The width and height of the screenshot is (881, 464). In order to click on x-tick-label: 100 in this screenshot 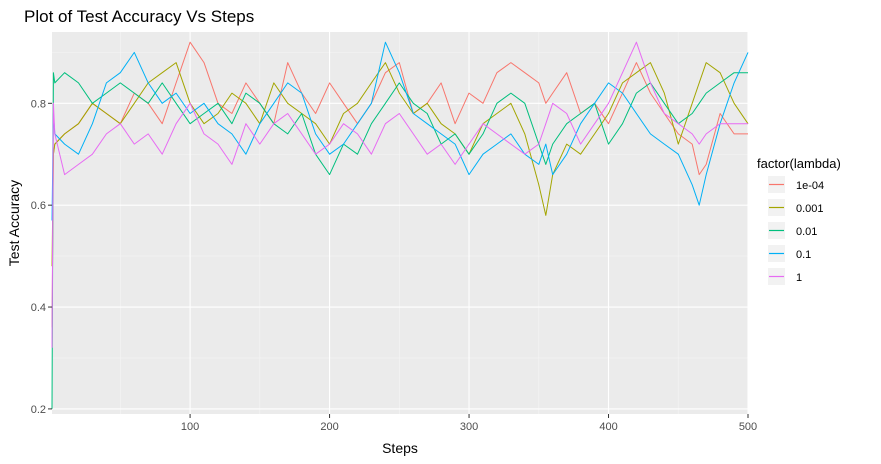, I will do `click(190, 427)`.